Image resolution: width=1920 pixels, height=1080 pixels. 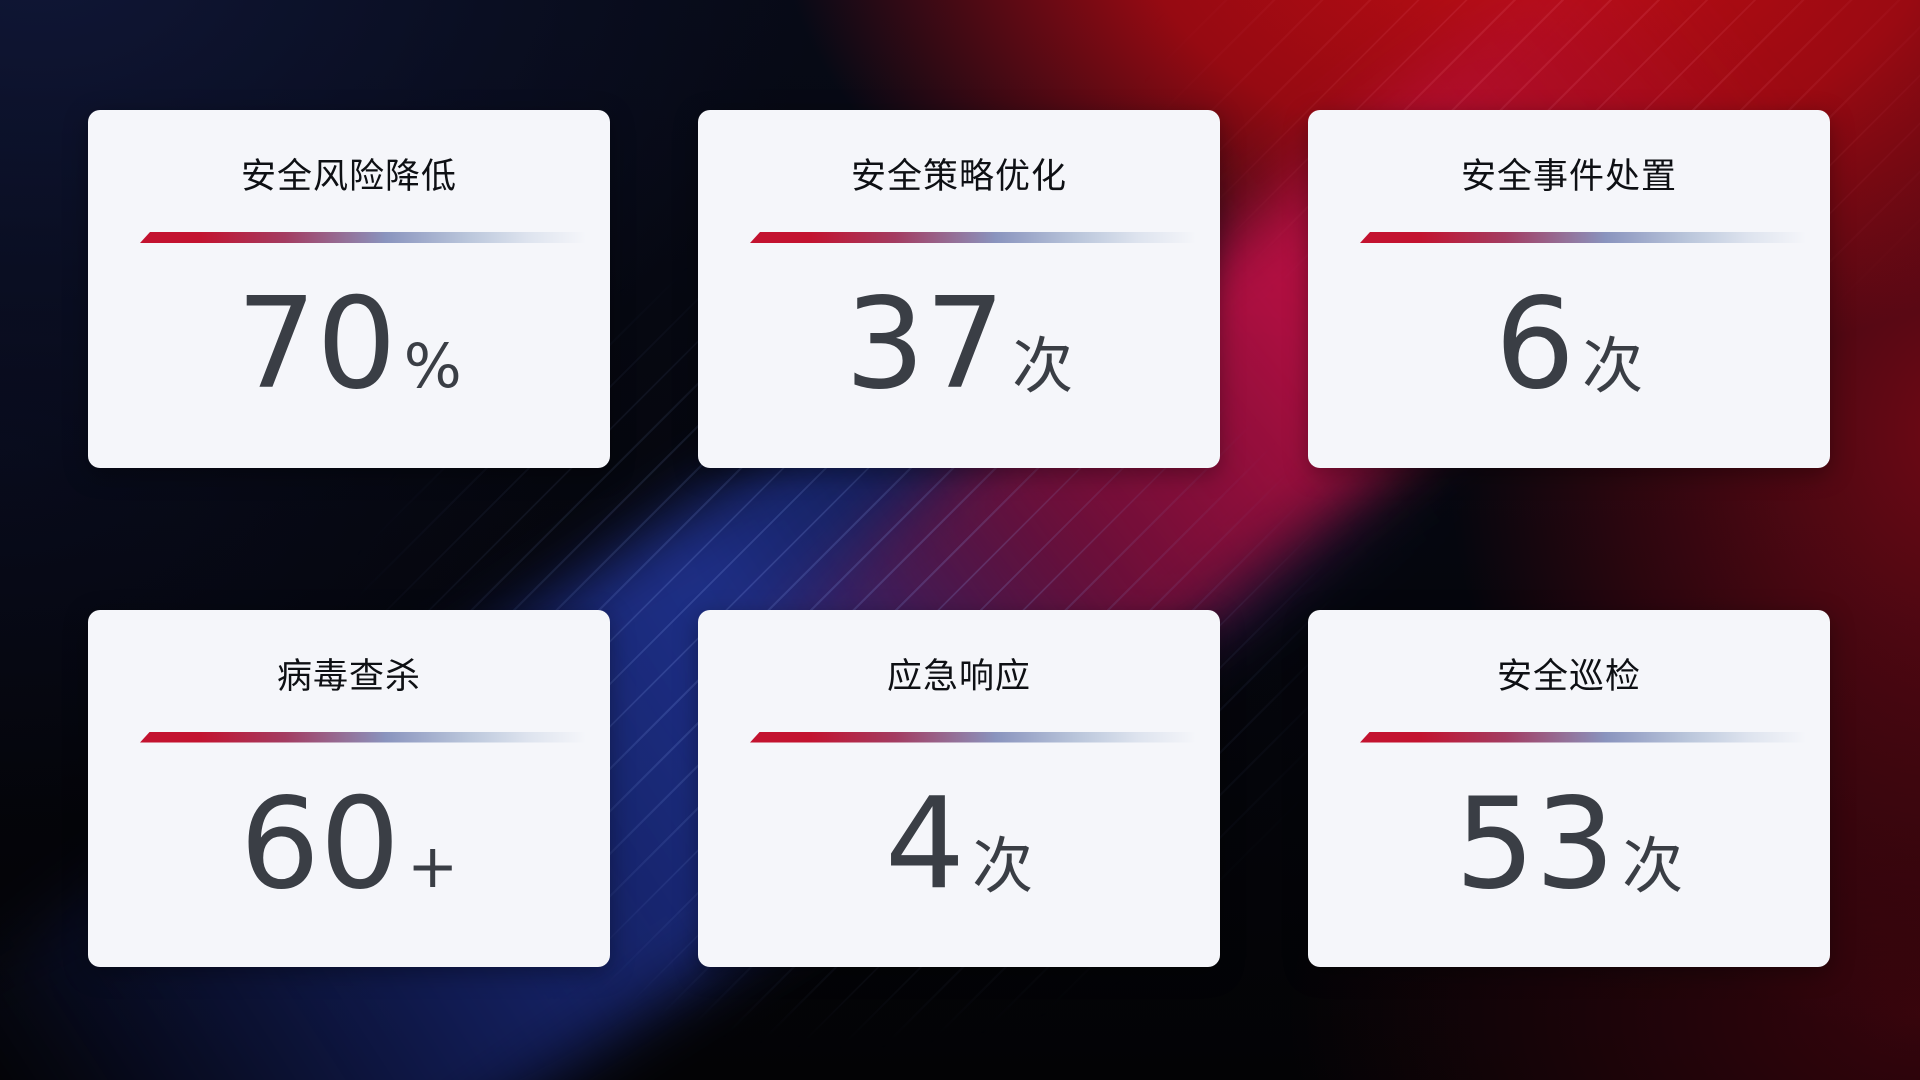 What do you see at coordinates (433, 866) in the screenshot?
I see `card-value-suffix: +` at bounding box center [433, 866].